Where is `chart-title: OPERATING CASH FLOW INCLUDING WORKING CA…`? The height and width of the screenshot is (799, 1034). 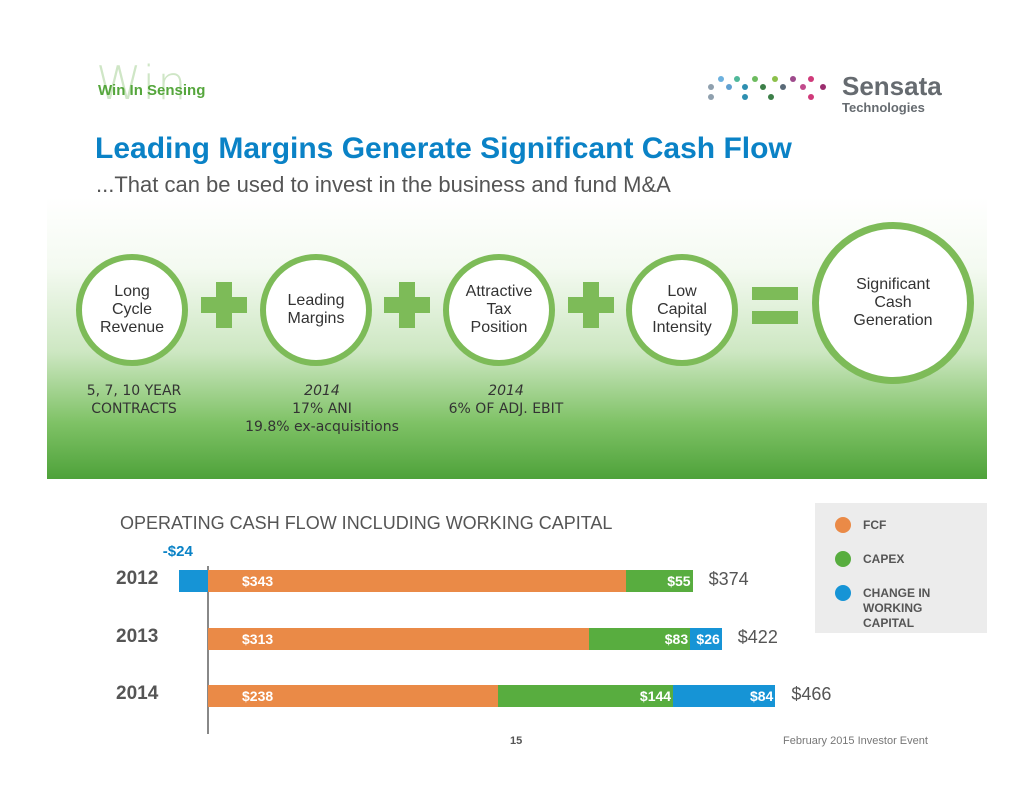
chart-title: OPERATING CASH FLOW INCLUDING WORKING CA… is located at coordinates (366, 523).